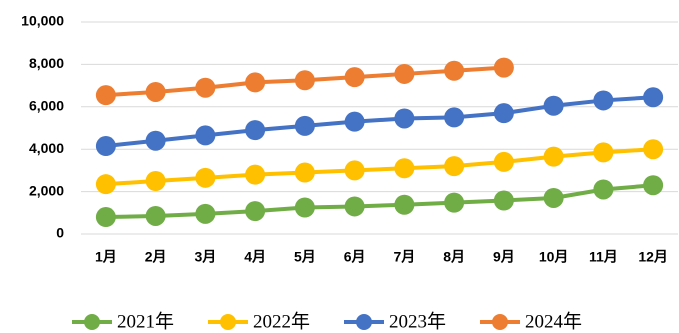  Describe the element at coordinates (417, 321) in the screenshot. I see `legend-label: 2023年` at that location.